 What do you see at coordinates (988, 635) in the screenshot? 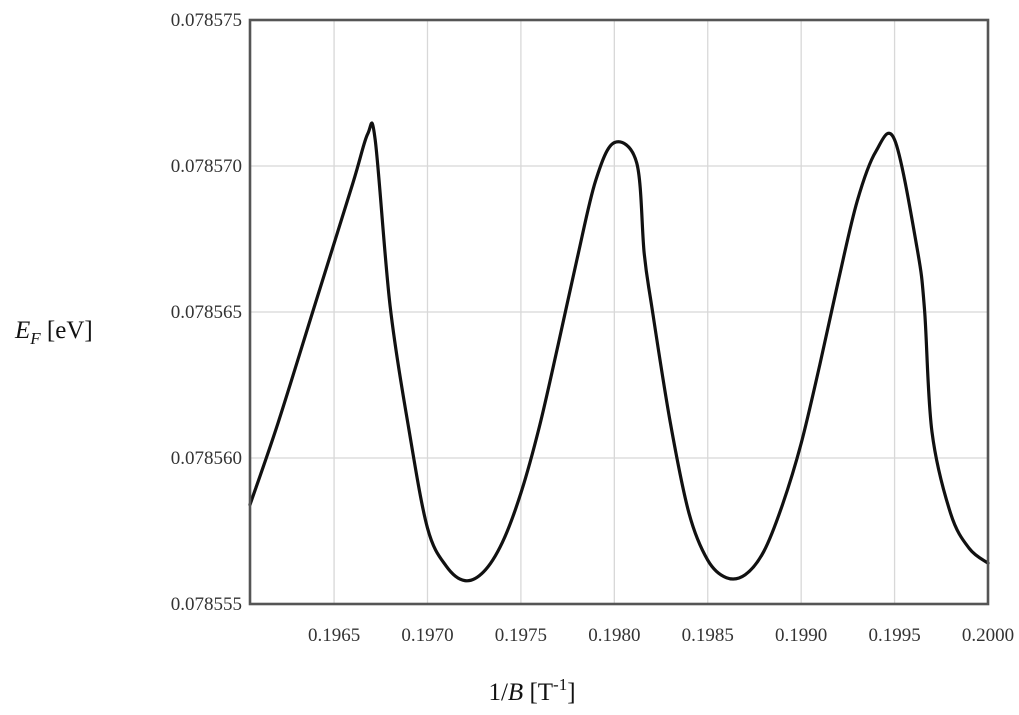
I see `x-tick-label: 0.2000` at bounding box center [988, 635].